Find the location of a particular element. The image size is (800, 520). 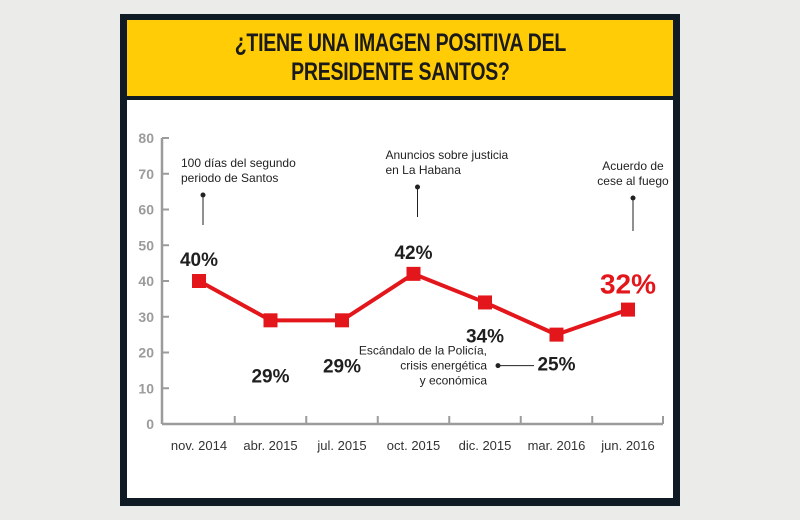

y-tick-label: 40 is located at coordinates (146, 281).